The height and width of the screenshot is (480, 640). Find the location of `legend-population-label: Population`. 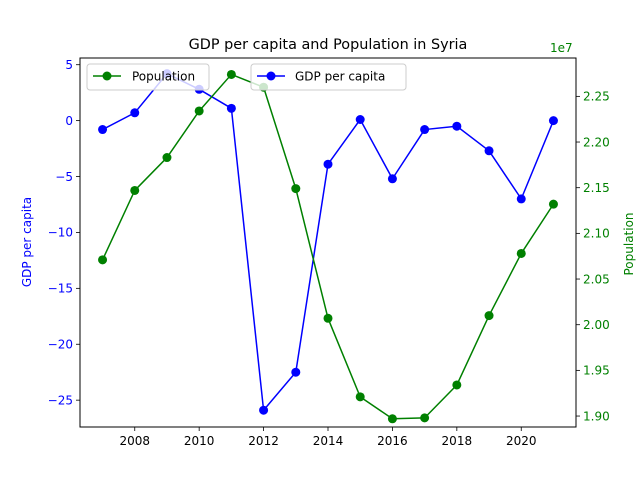

legend-population-label: Population is located at coordinates (163, 77).